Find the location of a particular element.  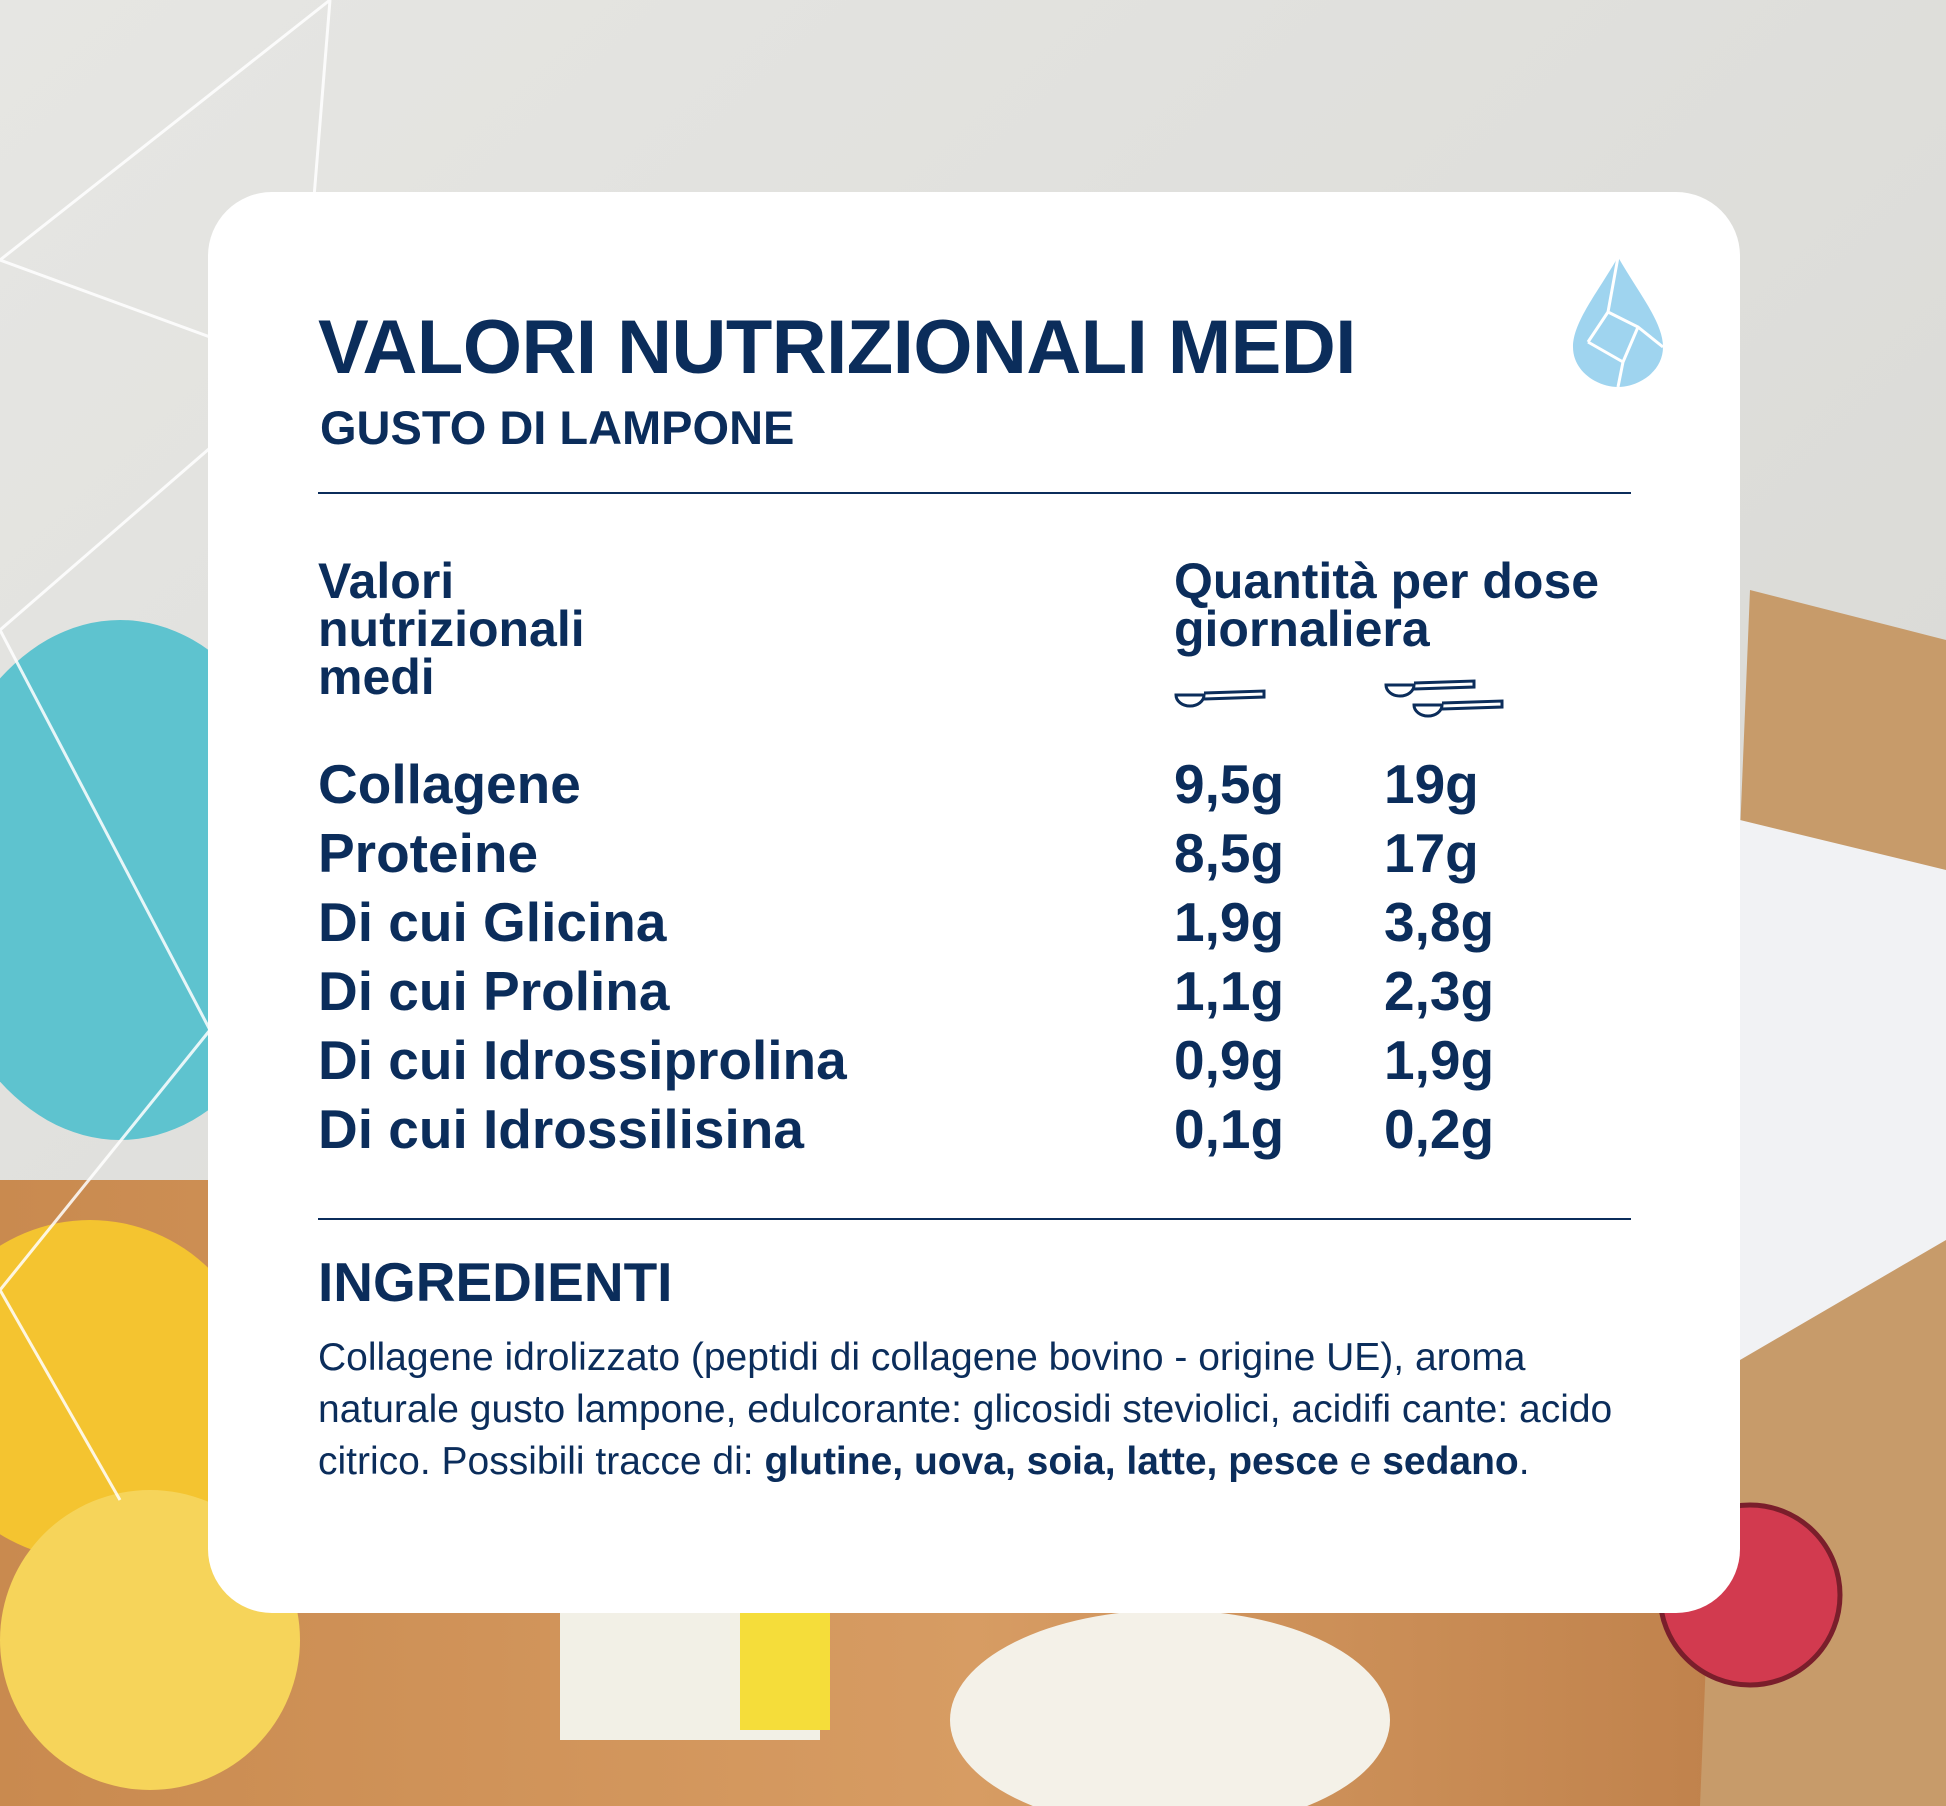

nutrient-name: Proteine is located at coordinates (428, 853).